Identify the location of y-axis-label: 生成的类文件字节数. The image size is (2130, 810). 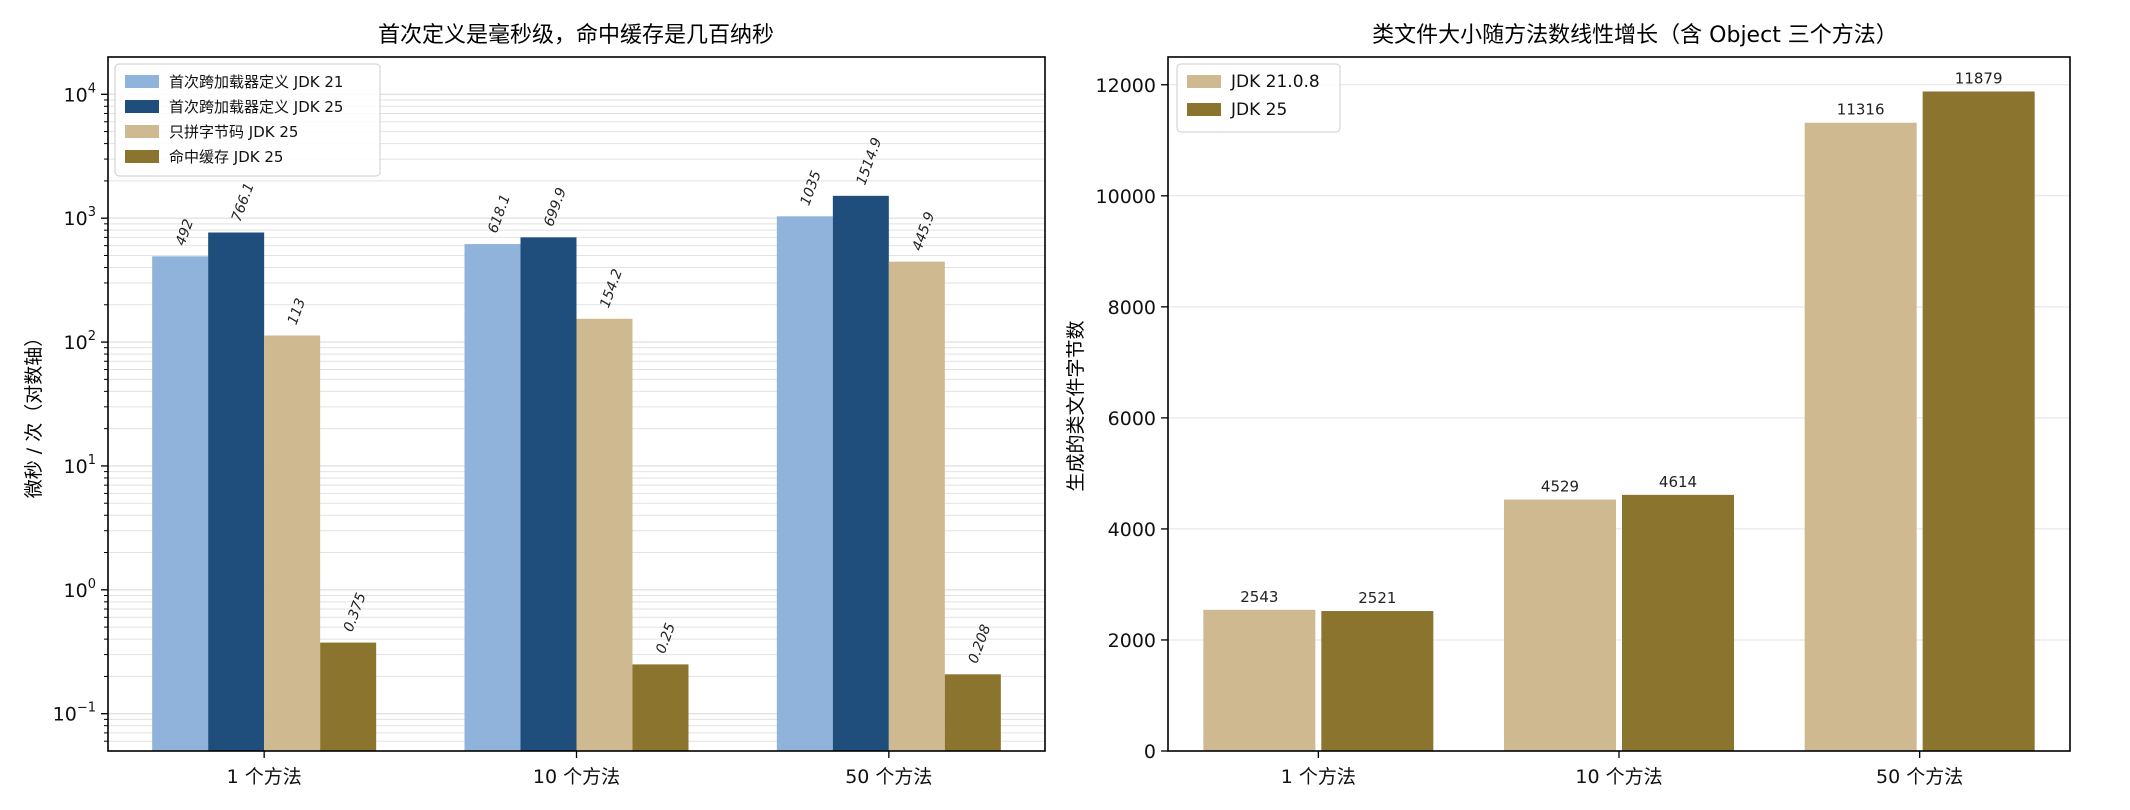
(1076, 405).